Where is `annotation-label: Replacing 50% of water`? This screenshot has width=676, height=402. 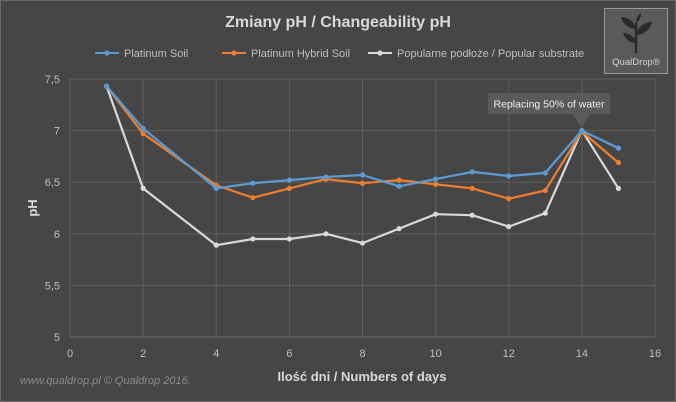 annotation-label: Replacing 50% of water is located at coordinates (549, 105).